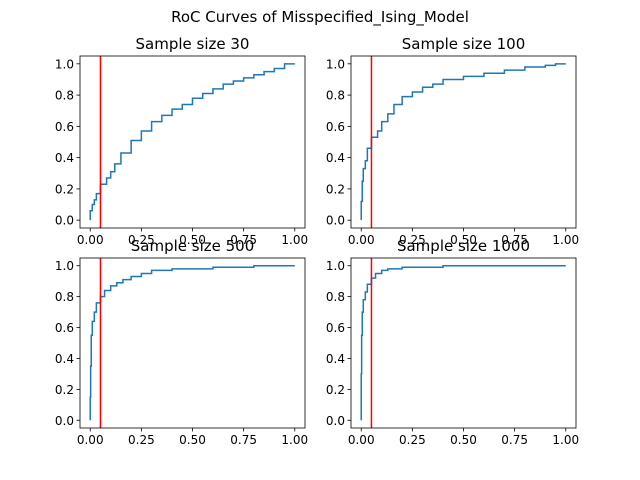 The height and width of the screenshot is (480, 640). Describe the element at coordinates (464, 44) in the screenshot. I see `subplot-title: Sample size 100` at that location.